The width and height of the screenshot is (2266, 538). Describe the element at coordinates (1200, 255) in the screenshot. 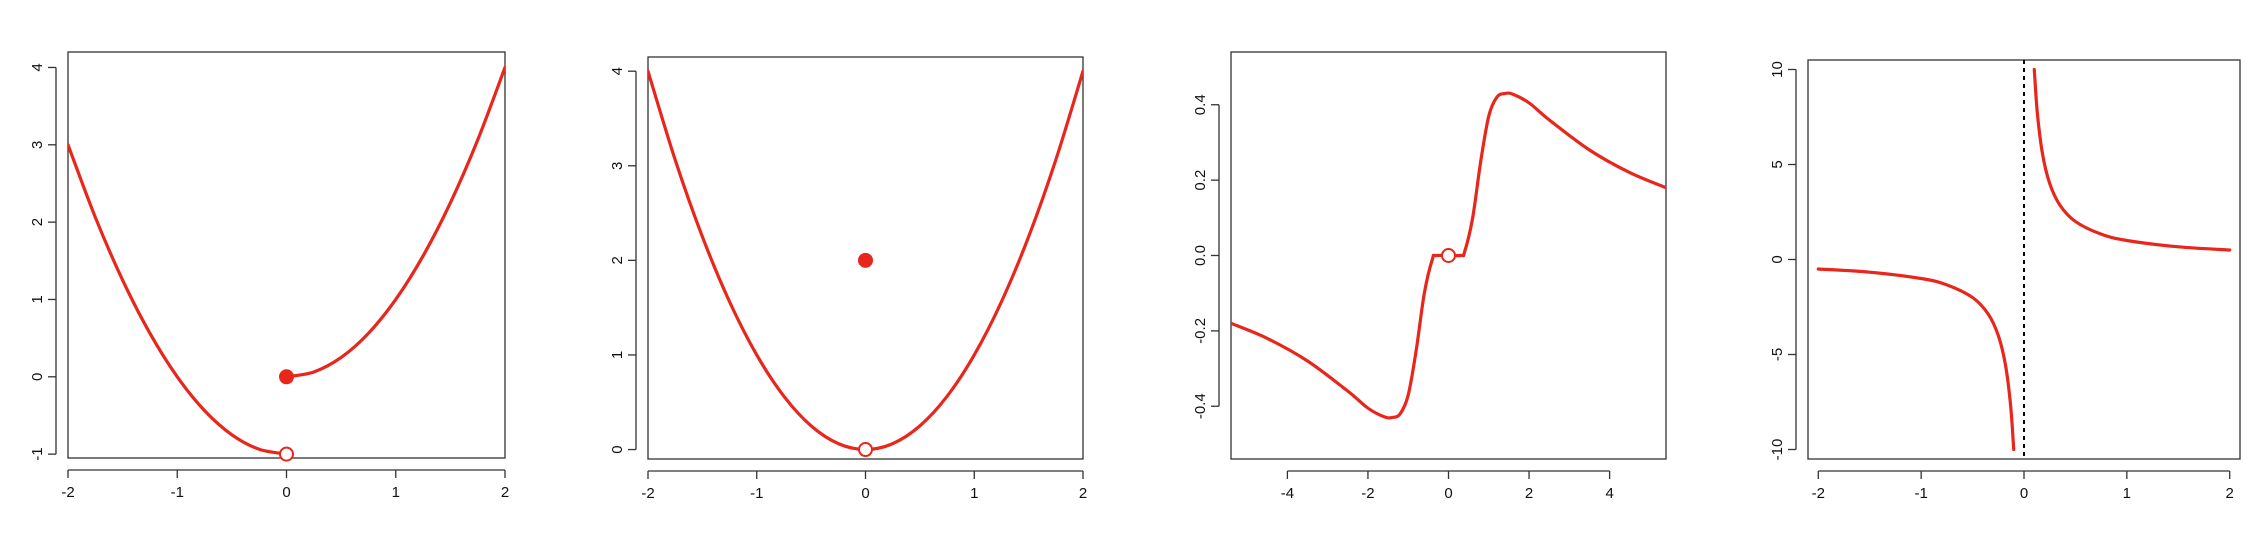

I see `y-tick-label: 0.0` at that location.